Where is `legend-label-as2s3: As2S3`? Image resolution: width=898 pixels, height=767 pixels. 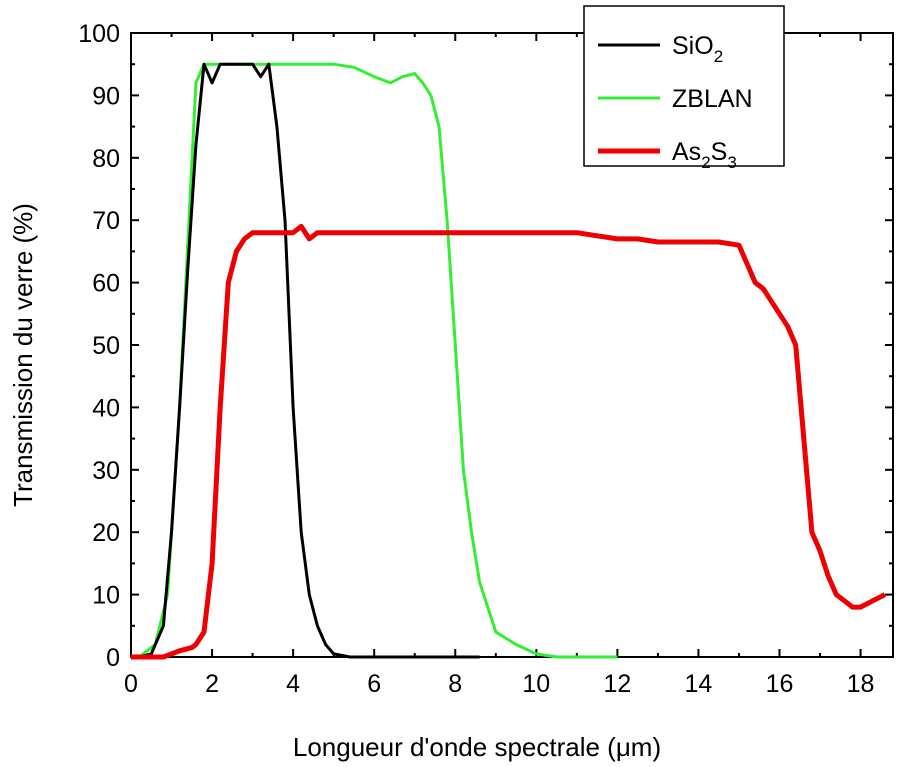 legend-label-as2s3: As2S3 is located at coordinates (704, 155).